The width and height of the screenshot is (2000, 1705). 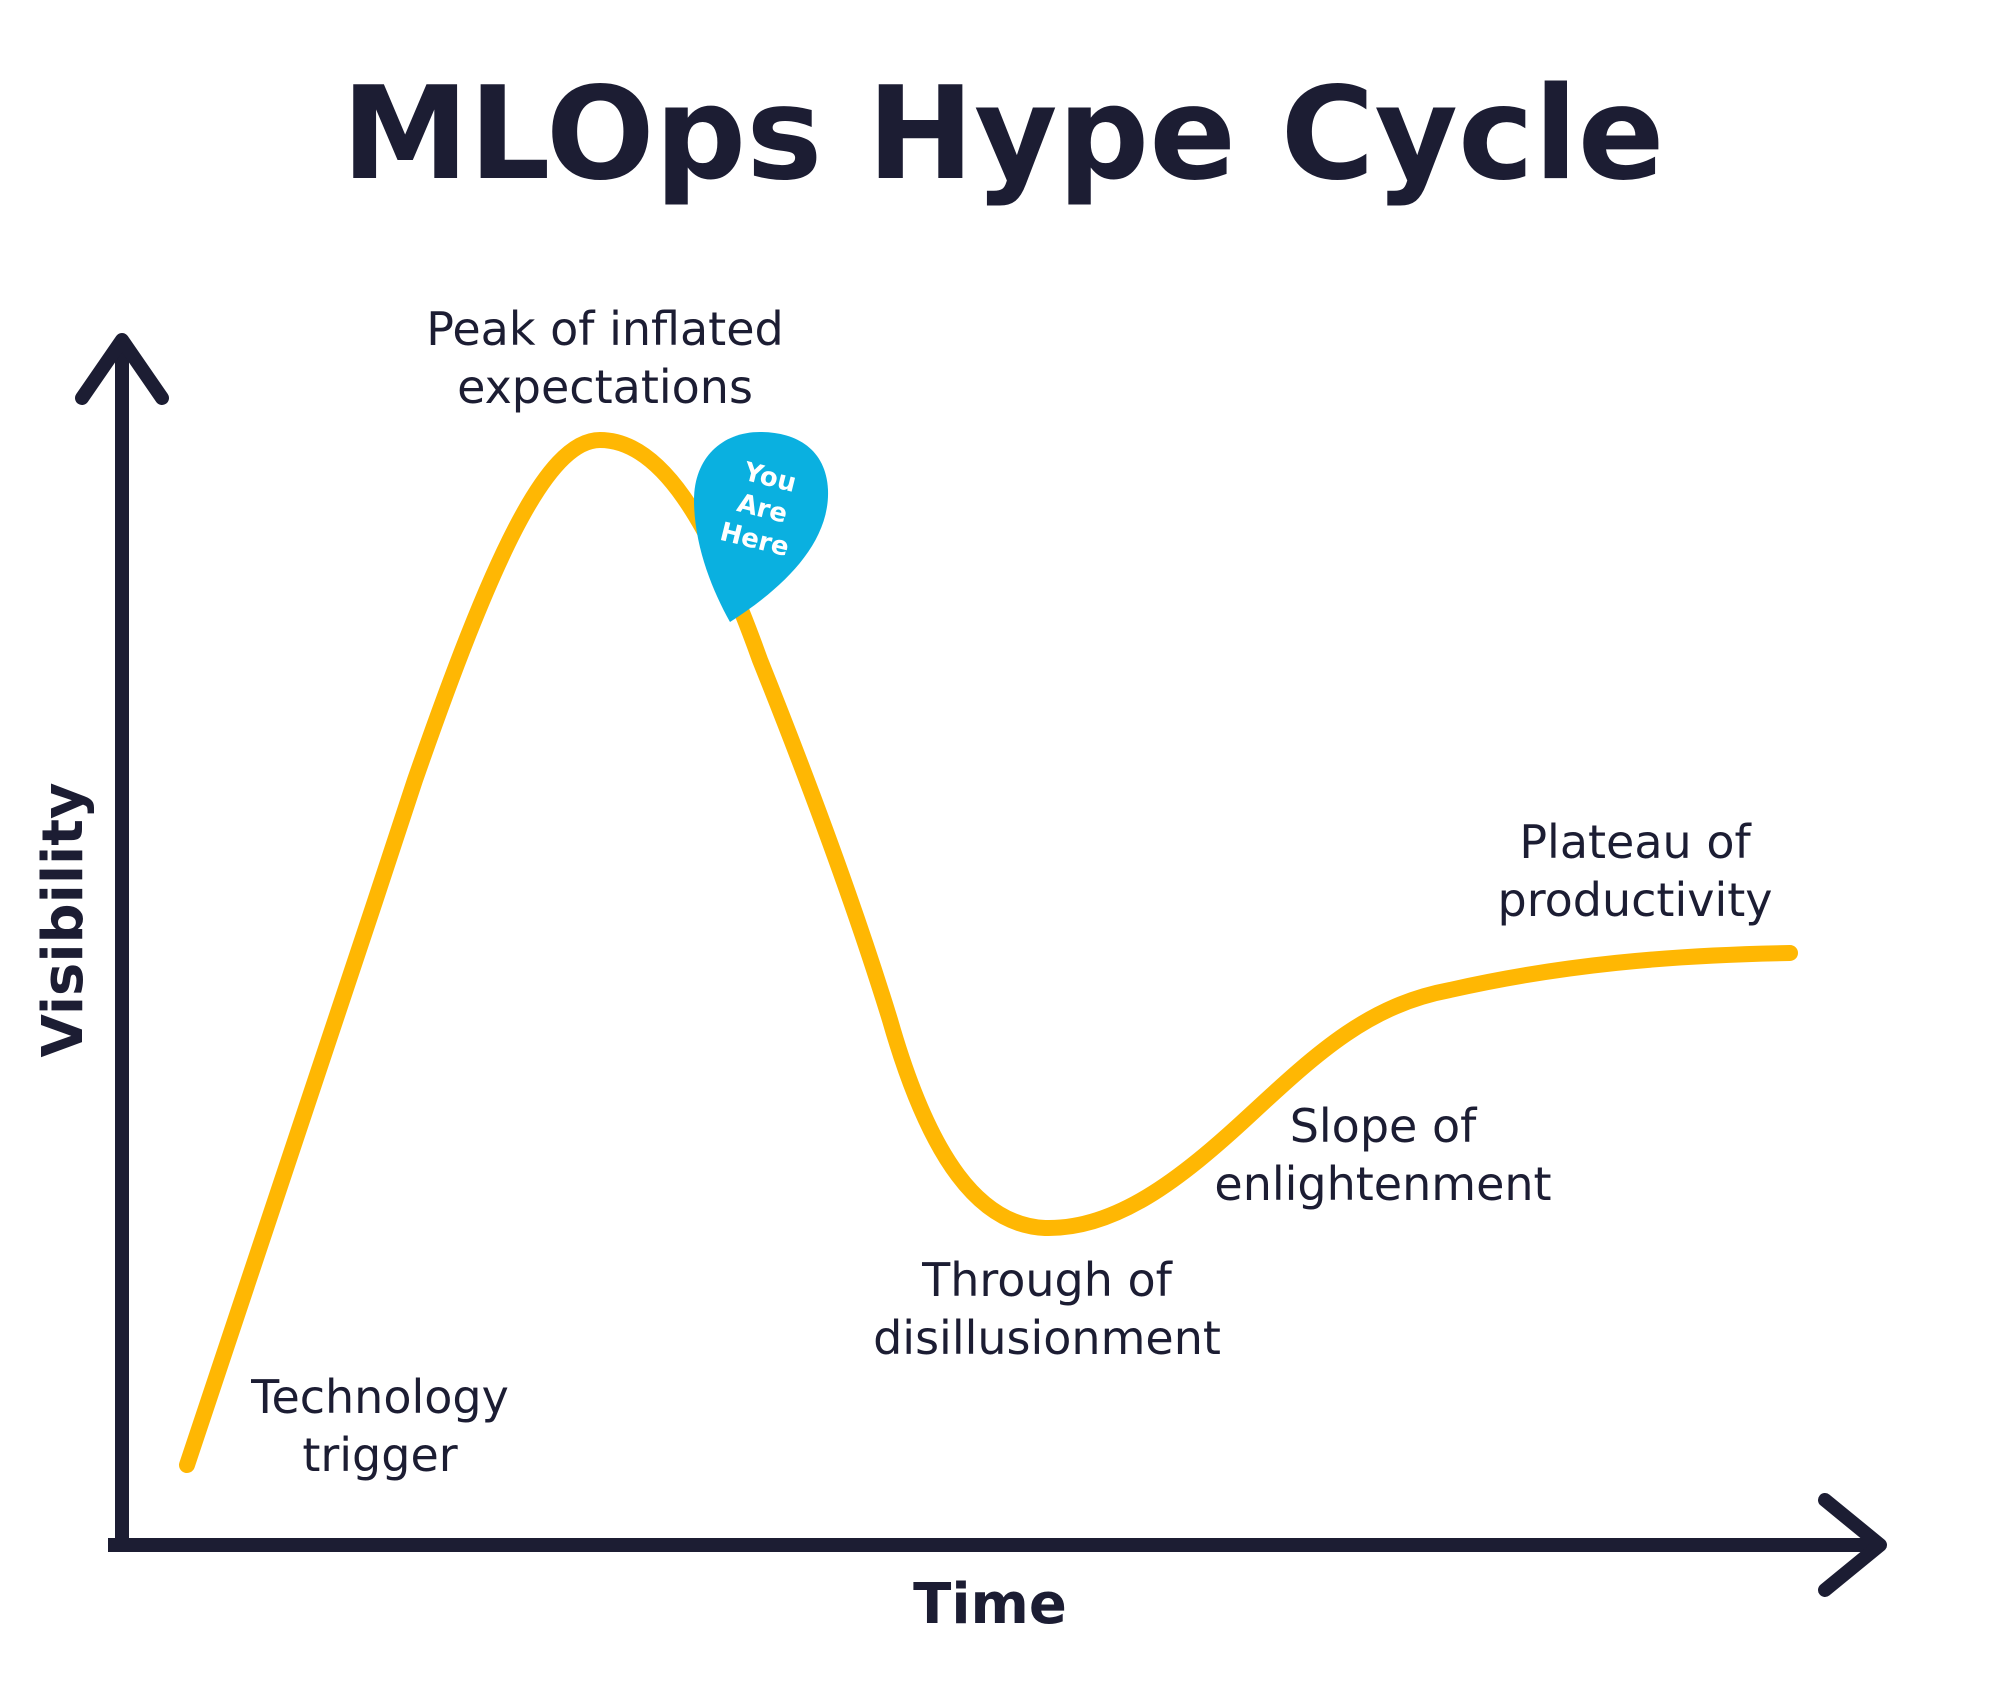 What do you see at coordinates (379, 1426) in the screenshot?
I see `phase-label-trigger: Technology trigger` at bounding box center [379, 1426].